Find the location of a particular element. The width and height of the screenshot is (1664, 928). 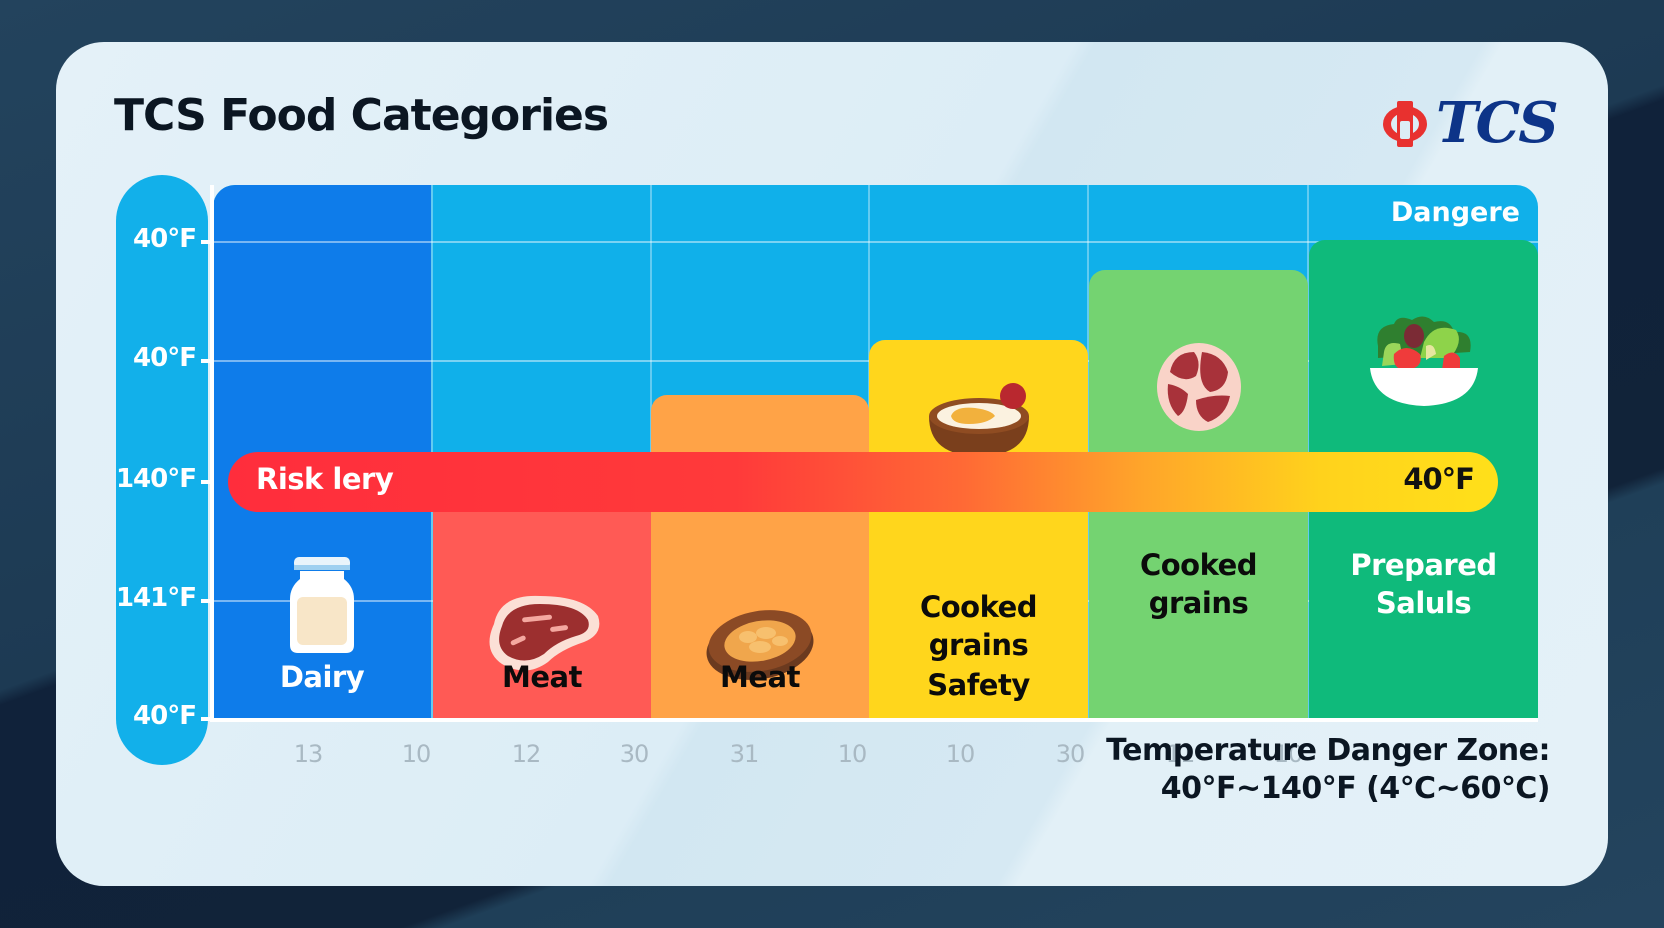

x-tick-label: 13 is located at coordinates (308, 754).